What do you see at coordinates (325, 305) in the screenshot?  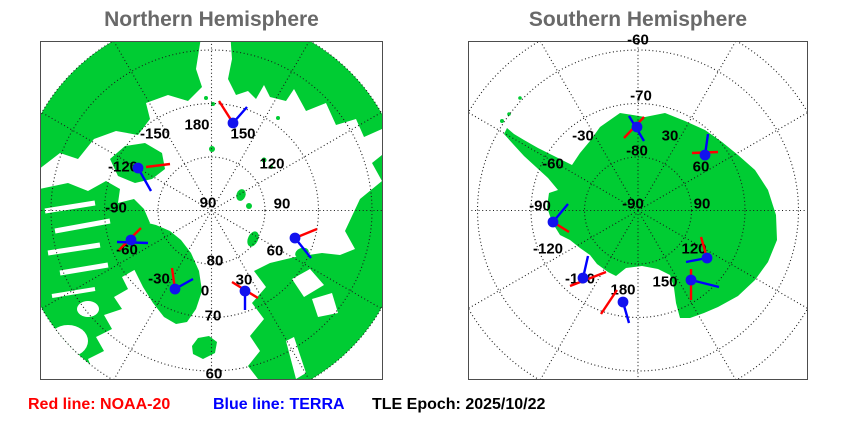 I see `water-barents-notch` at bounding box center [325, 305].